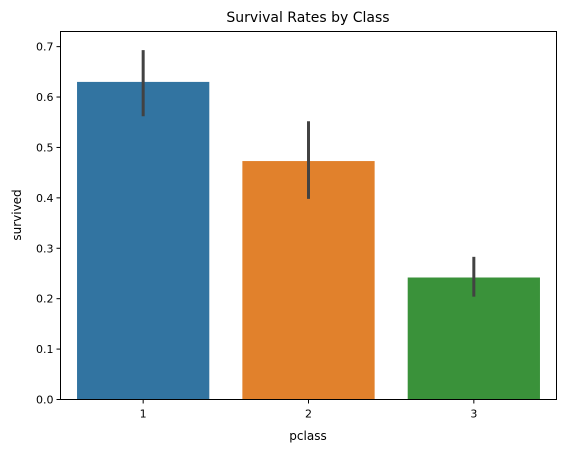 The image size is (567, 453). Describe the element at coordinates (45, 47) in the screenshot. I see `y-tick-label: 0.7` at that location.